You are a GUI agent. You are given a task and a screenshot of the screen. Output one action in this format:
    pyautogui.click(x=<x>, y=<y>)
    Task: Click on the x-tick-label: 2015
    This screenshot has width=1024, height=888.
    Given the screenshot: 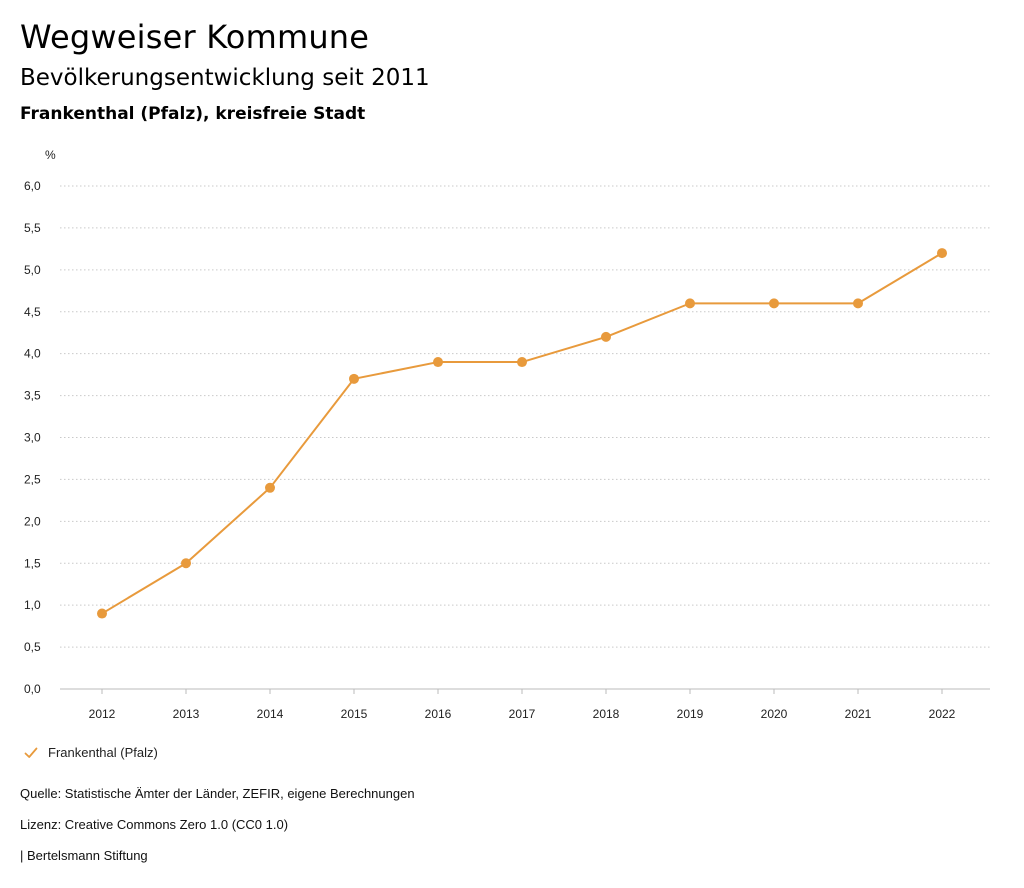 What is the action you would take?
    pyautogui.click(x=354, y=714)
    